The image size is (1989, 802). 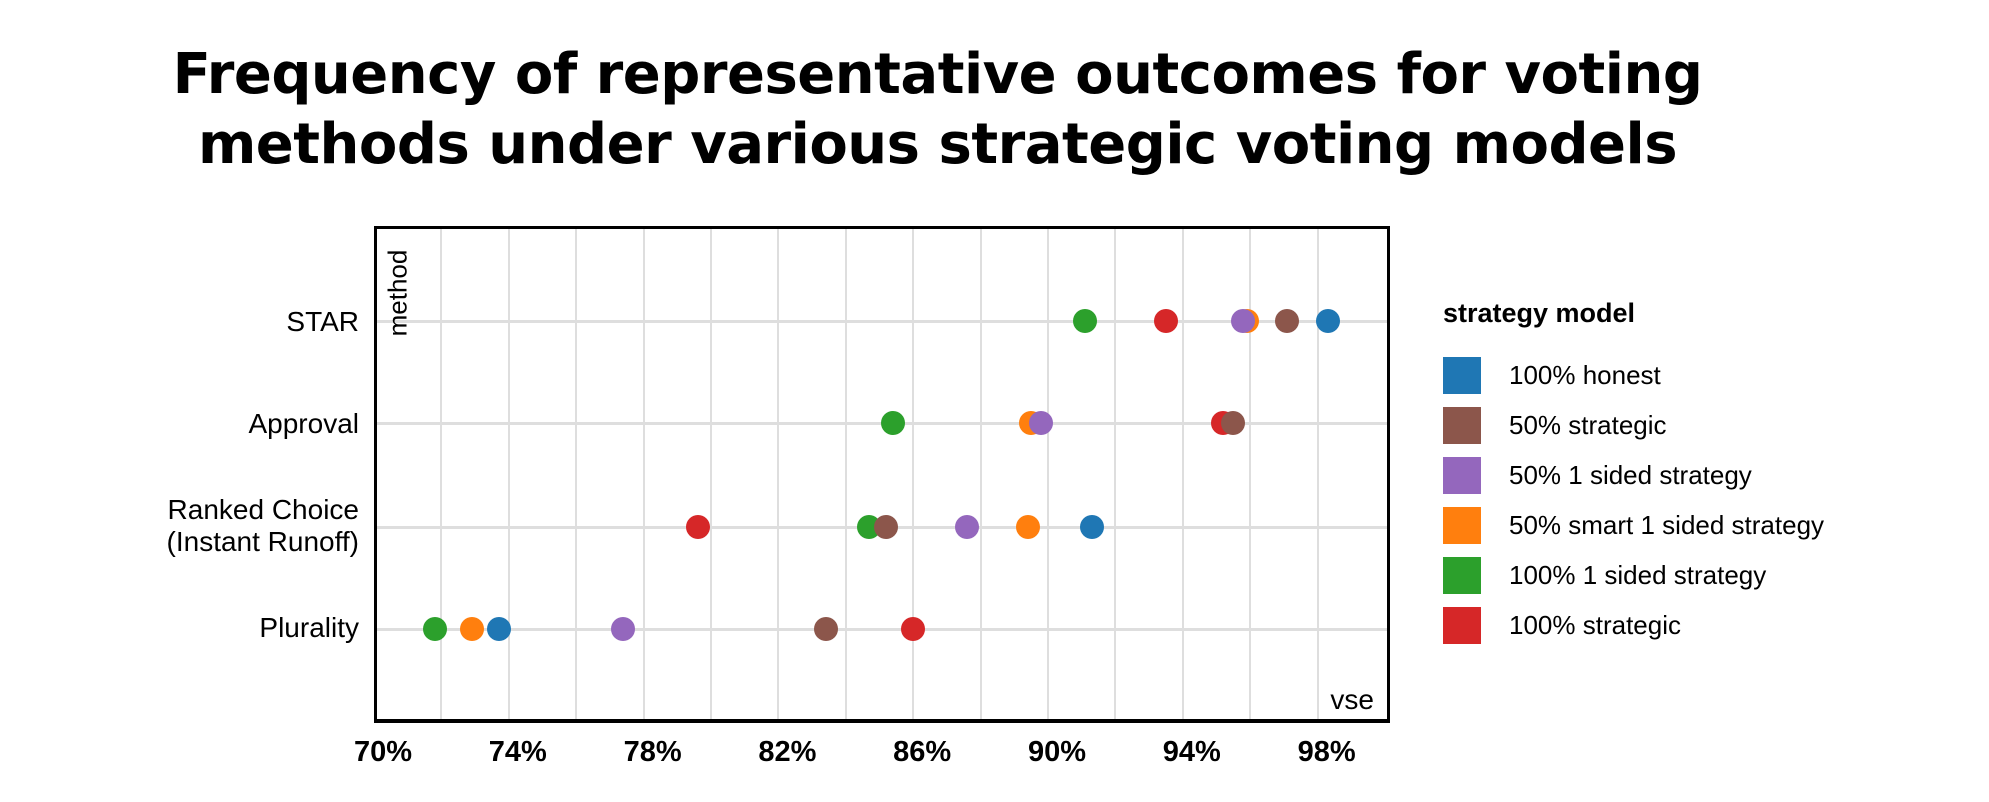 I want to click on y-axis-title-text: method, so click(x=397, y=293).